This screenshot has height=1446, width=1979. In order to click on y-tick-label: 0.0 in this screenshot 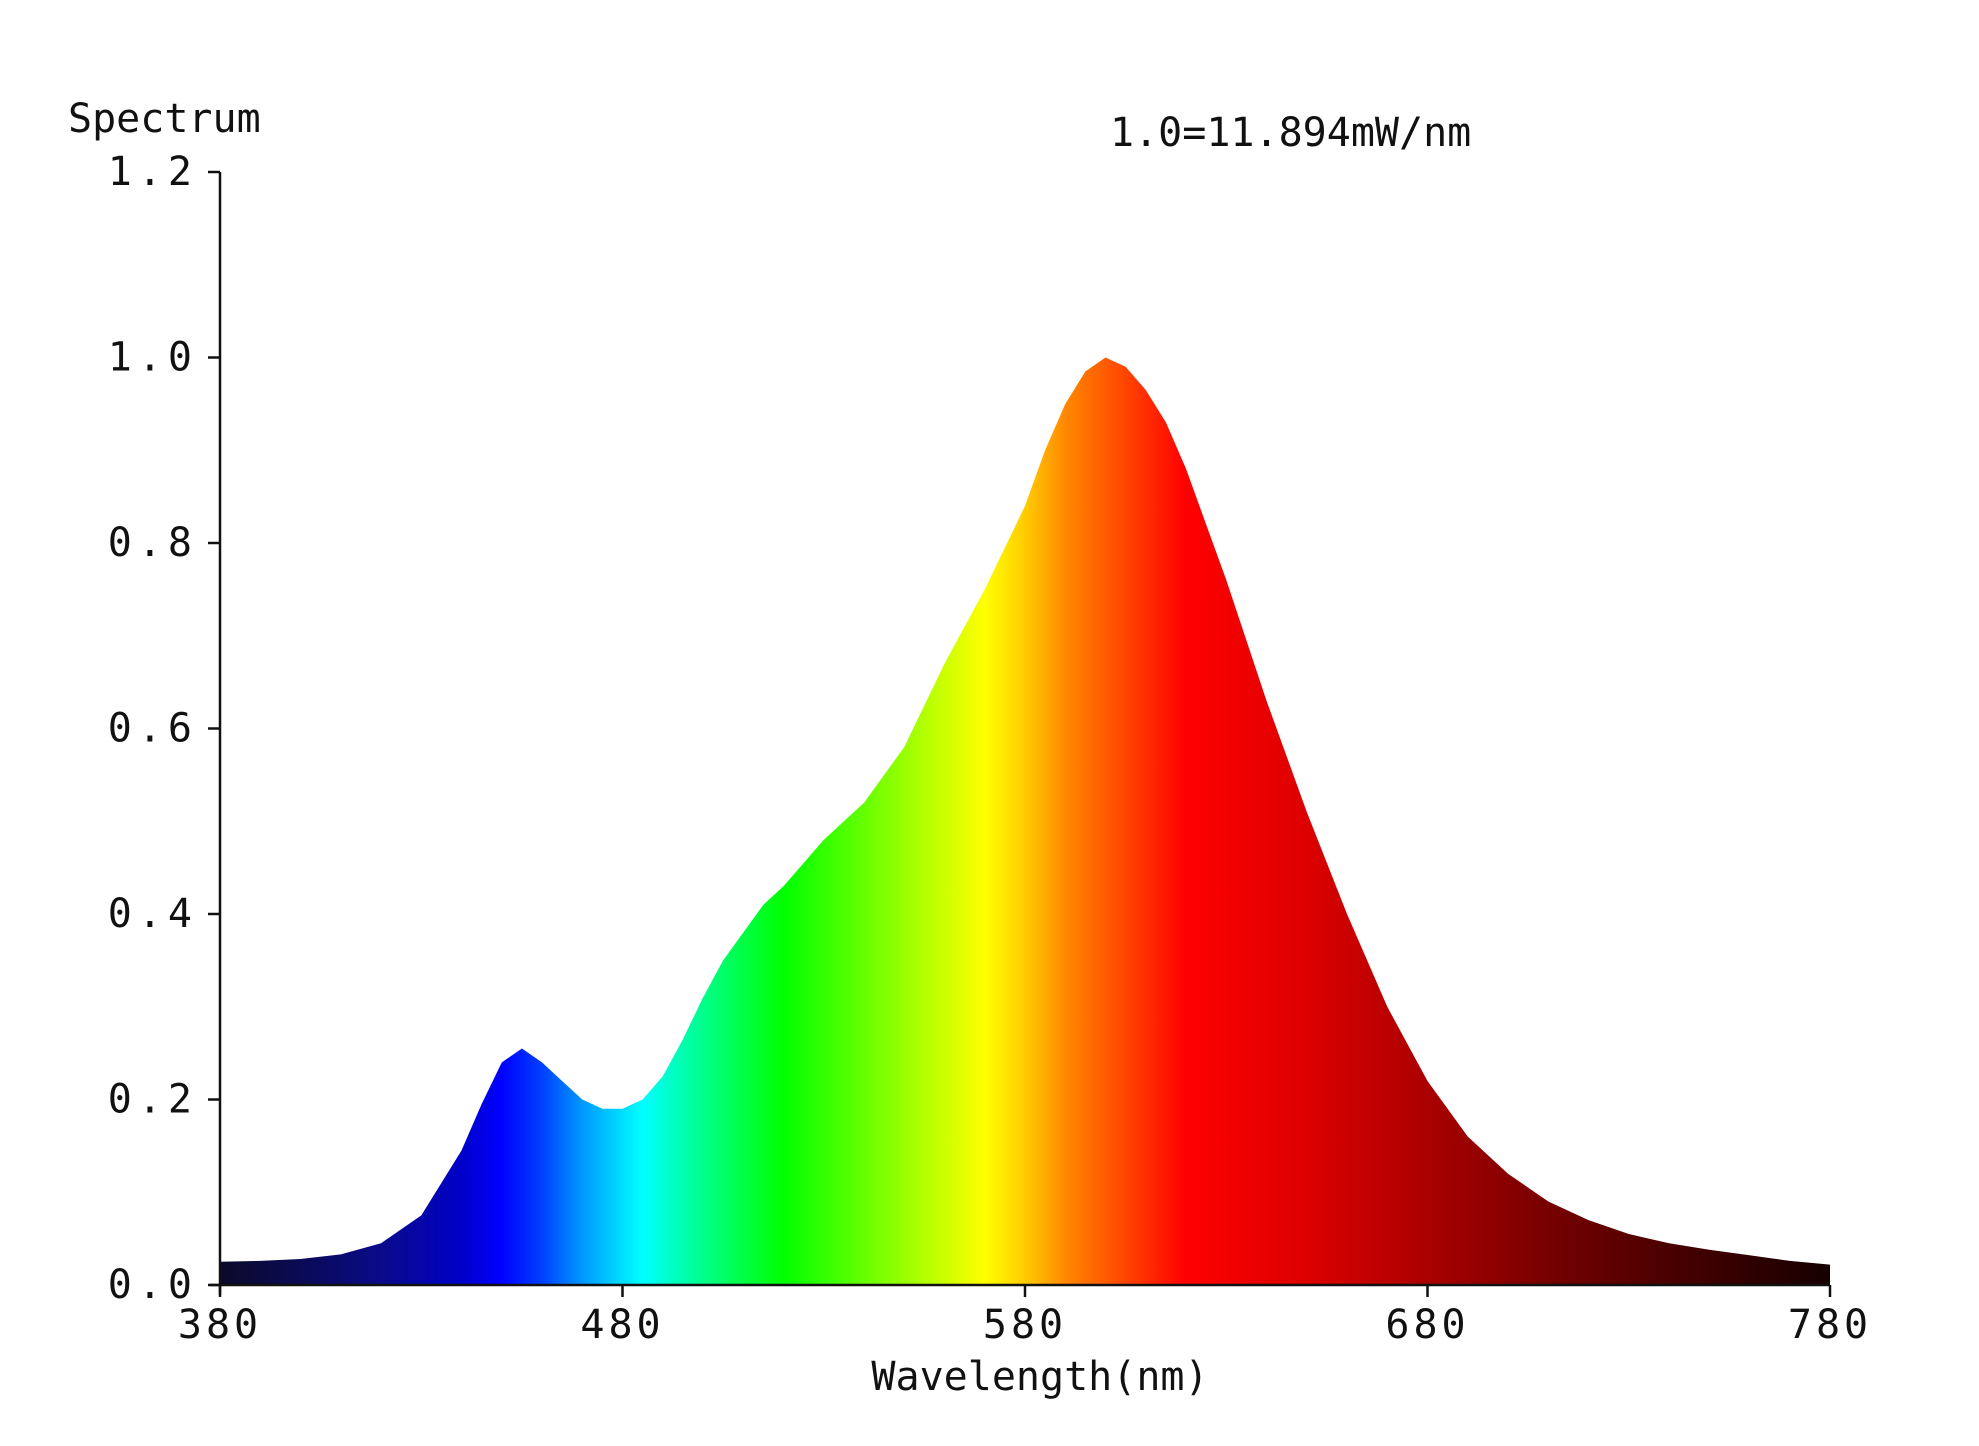, I will do `click(153, 1285)`.